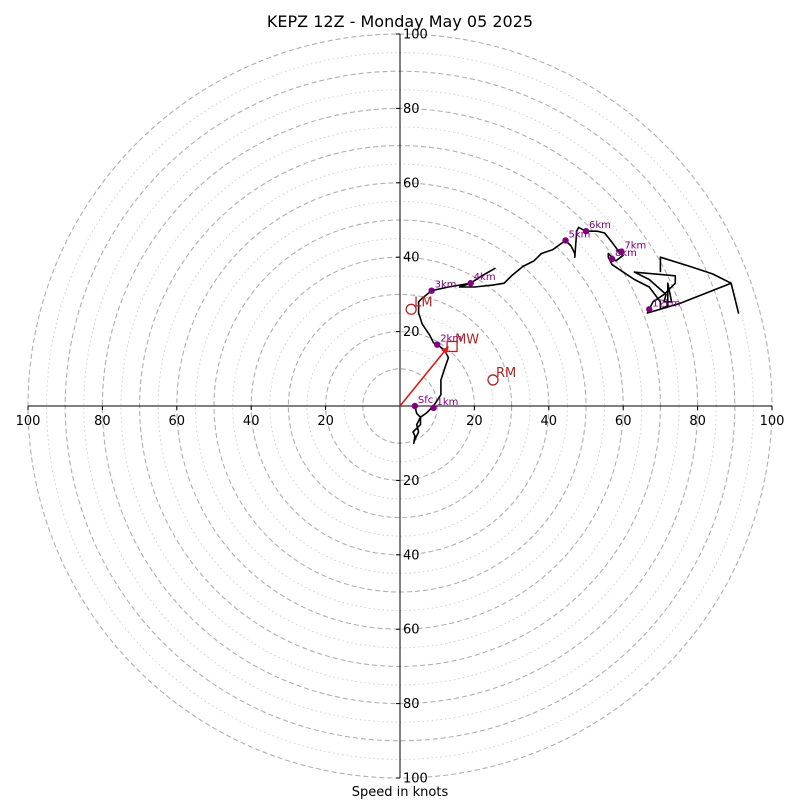 The width and height of the screenshot is (800, 800). What do you see at coordinates (423, 302) in the screenshot?
I see `storm-marker-label: LM` at bounding box center [423, 302].